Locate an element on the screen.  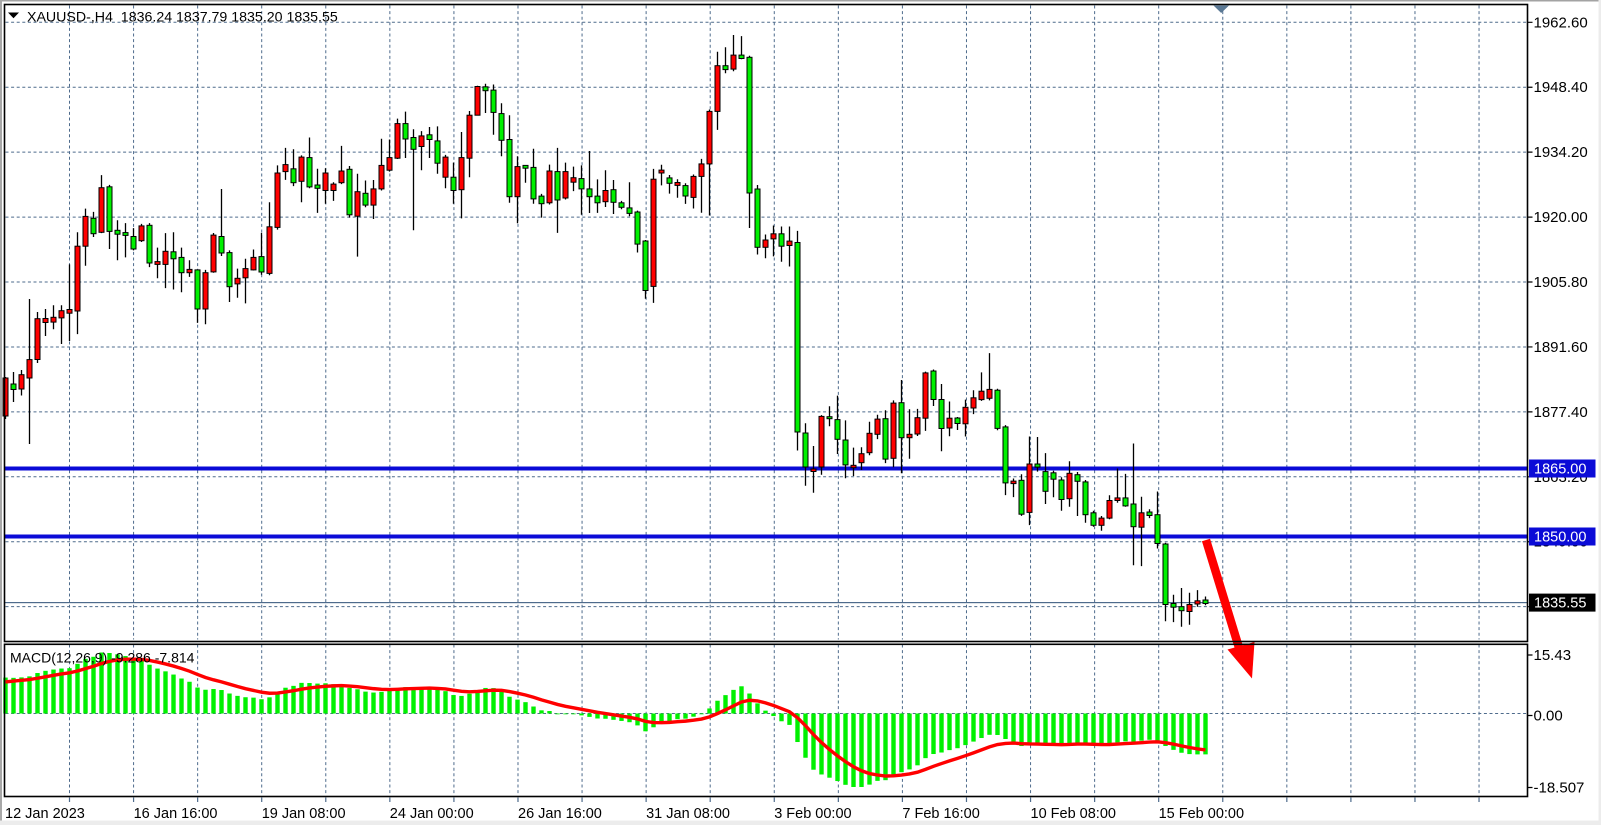
svg-text: 26 Jan 16:00 is located at coordinates (560, 814).